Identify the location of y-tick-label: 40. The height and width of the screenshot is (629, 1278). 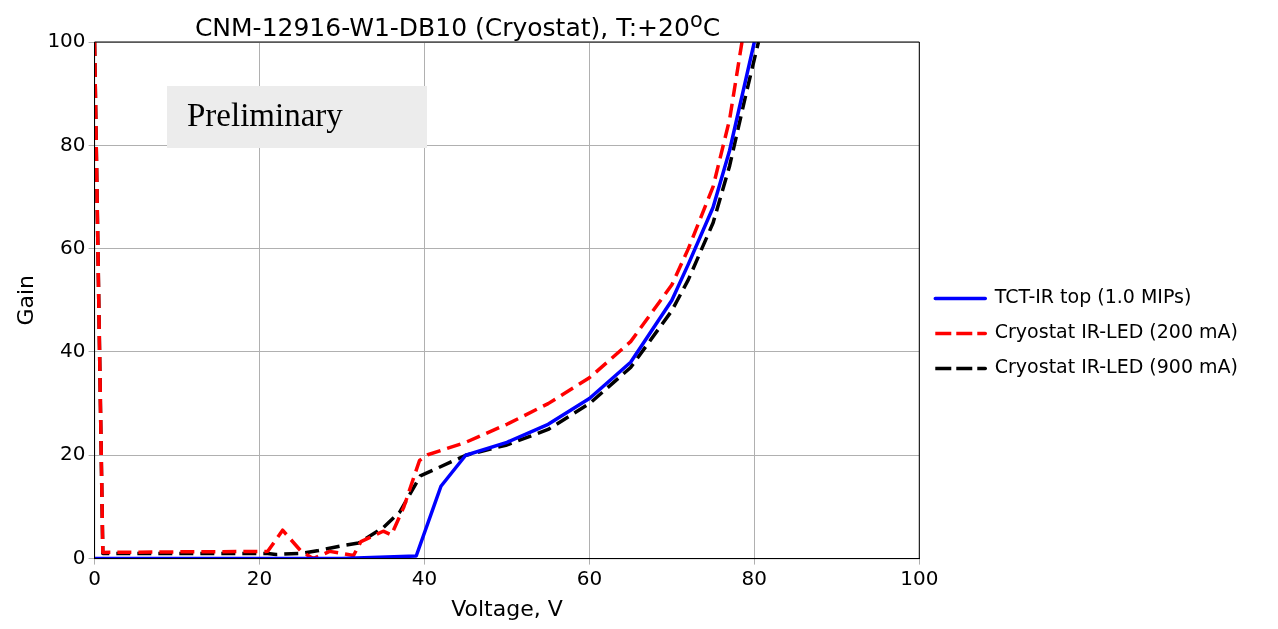
(73, 350).